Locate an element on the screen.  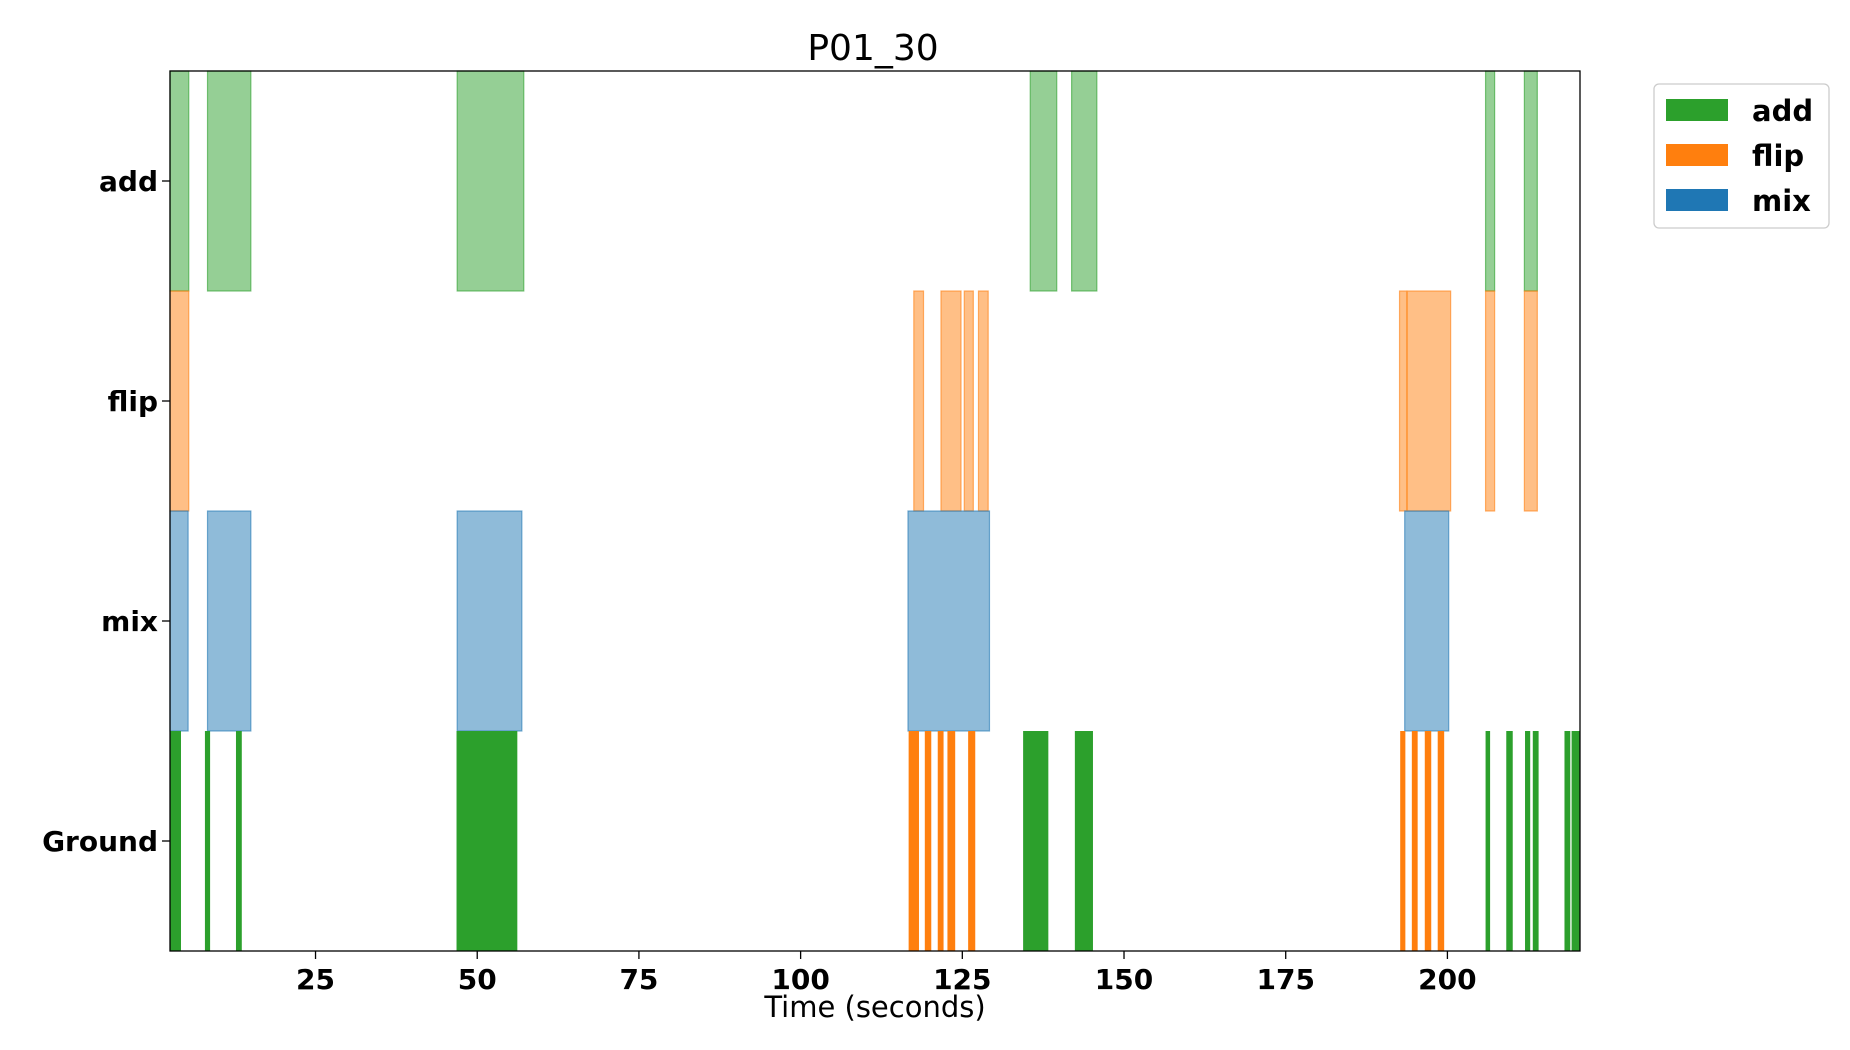
x-axis: 25 50 75 100 125 150 175 200 is located at coordinates (886, 973).